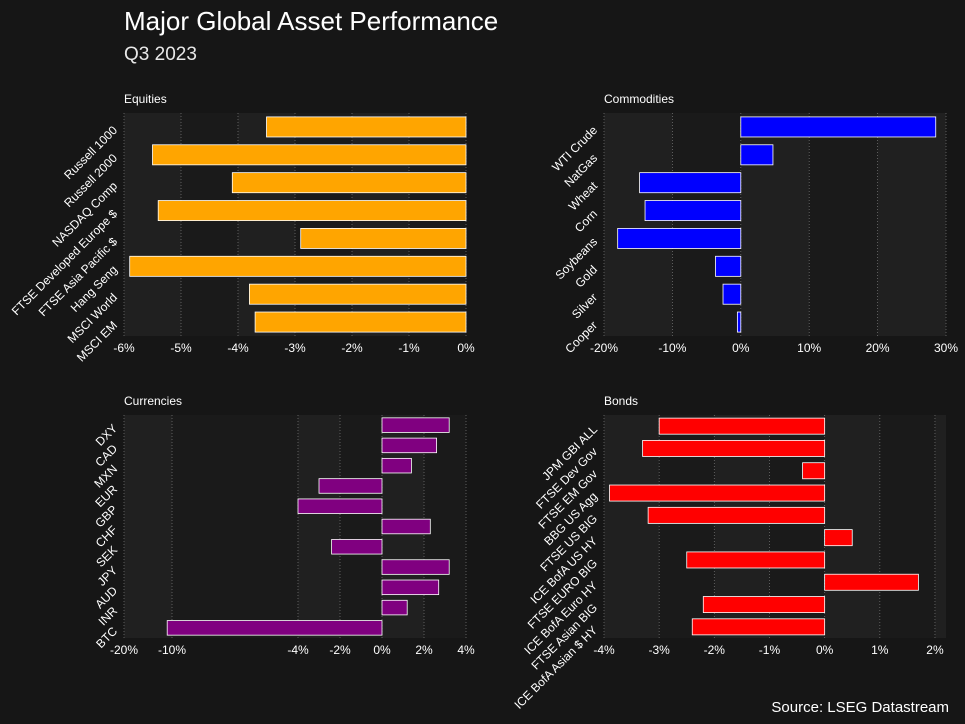  Describe the element at coordinates (734, 448) in the screenshot. I see `bar-ftse-dev-gov` at that location.